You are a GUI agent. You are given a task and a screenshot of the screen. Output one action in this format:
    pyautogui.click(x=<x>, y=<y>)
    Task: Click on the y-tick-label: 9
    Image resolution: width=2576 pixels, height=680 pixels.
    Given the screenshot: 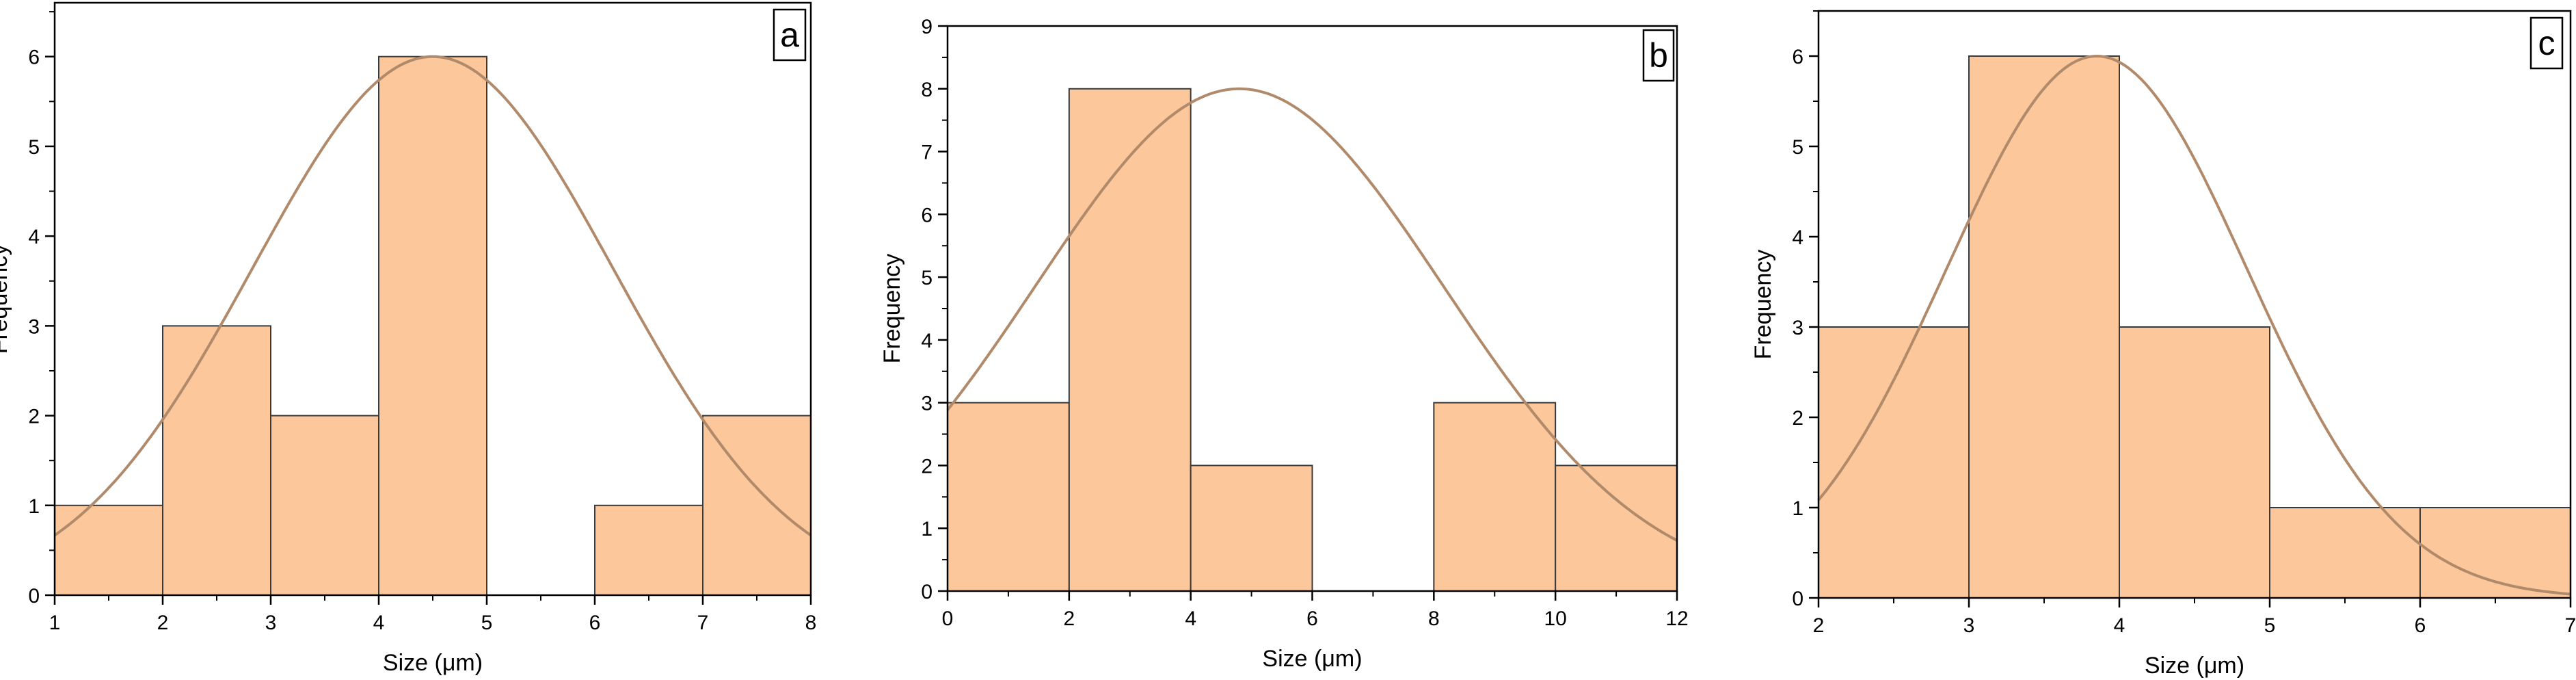 What is the action you would take?
    pyautogui.click(x=927, y=27)
    